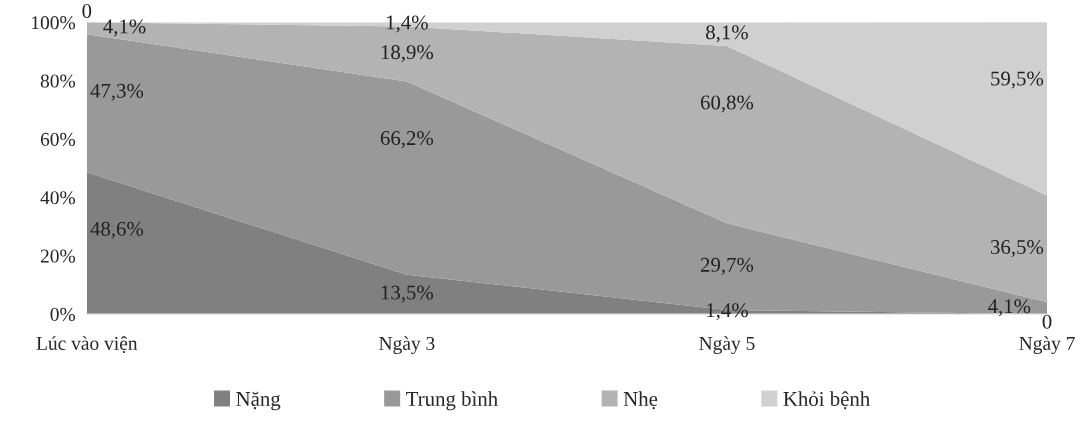 This screenshot has width=1085, height=429. Describe the element at coordinates (58, 256) in the screenshot. I see `y-tick-label: 20%` at that location.